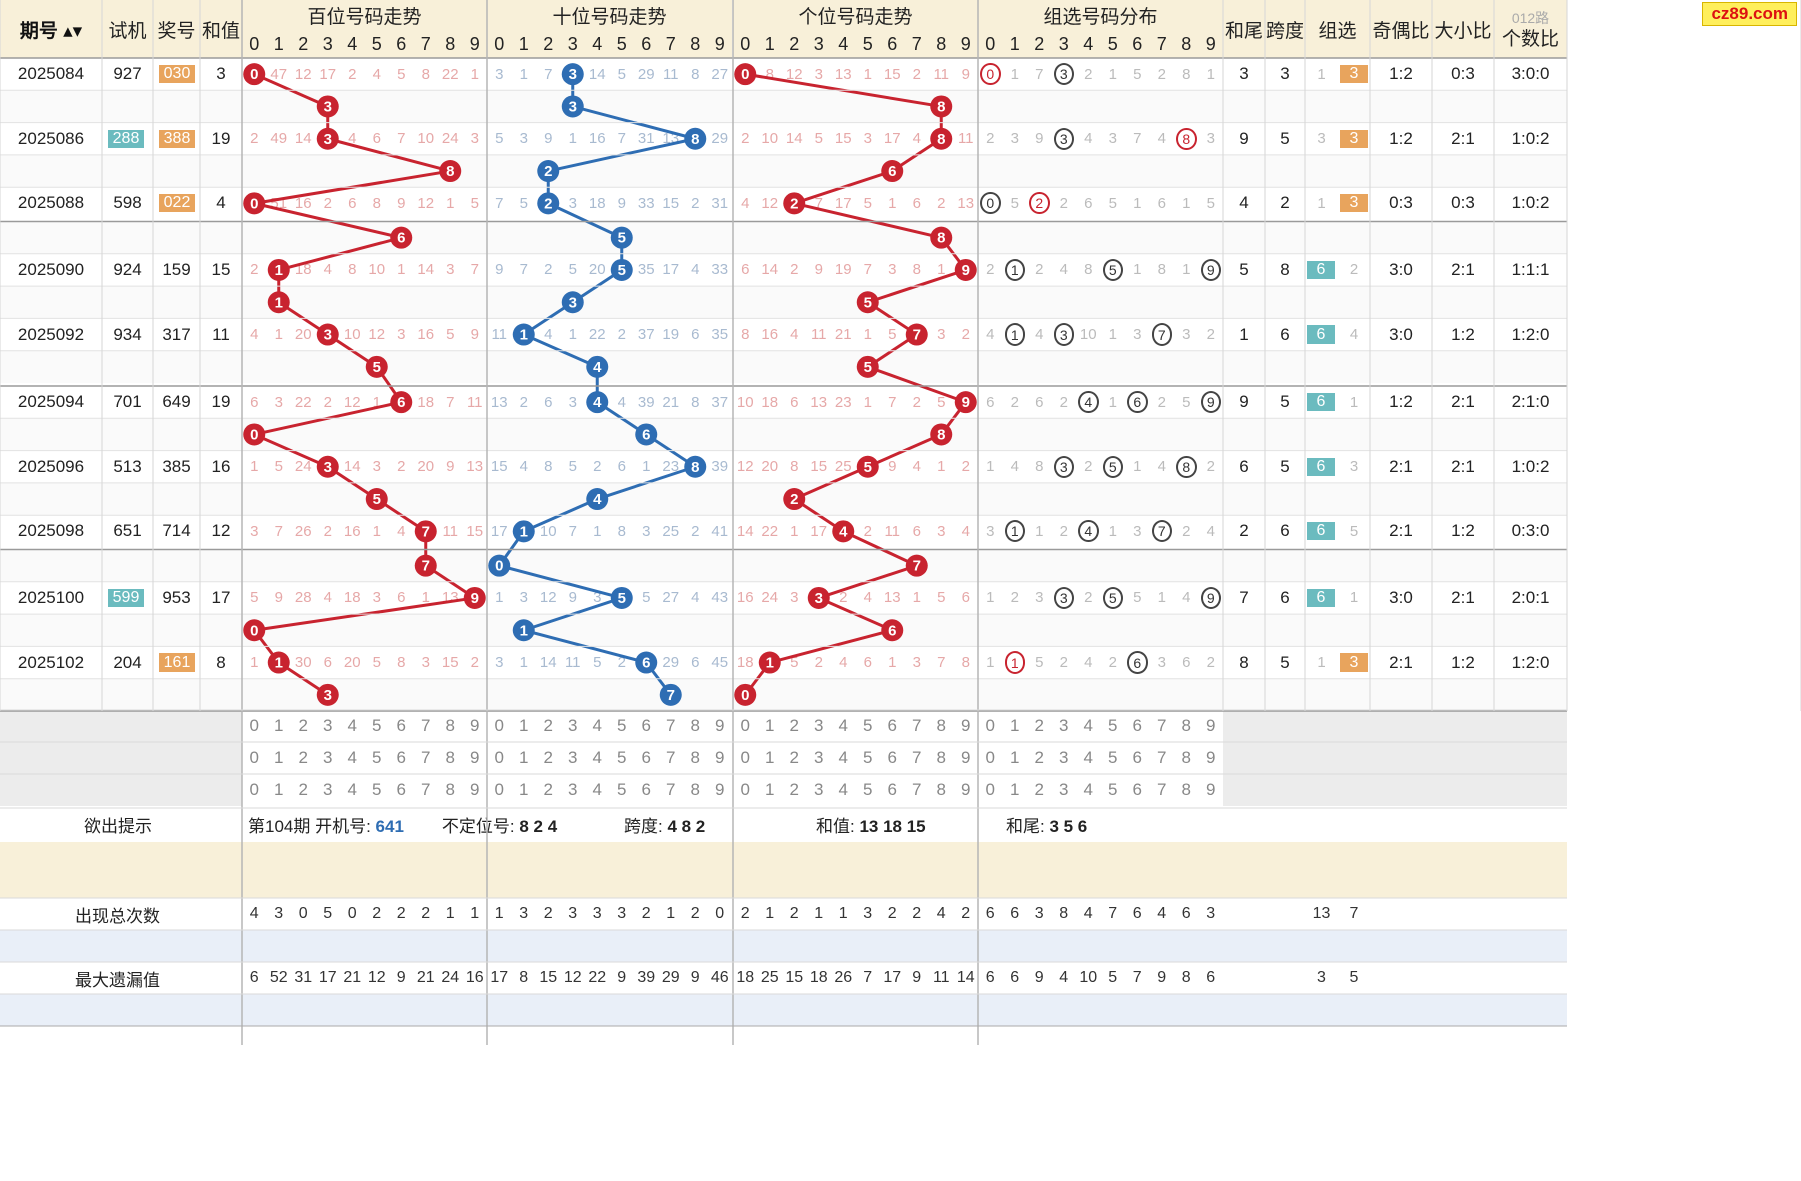 The height and width of the screenshot is (1181, 1801). I want to click on trend-point-label: 8, so click(941, 434).